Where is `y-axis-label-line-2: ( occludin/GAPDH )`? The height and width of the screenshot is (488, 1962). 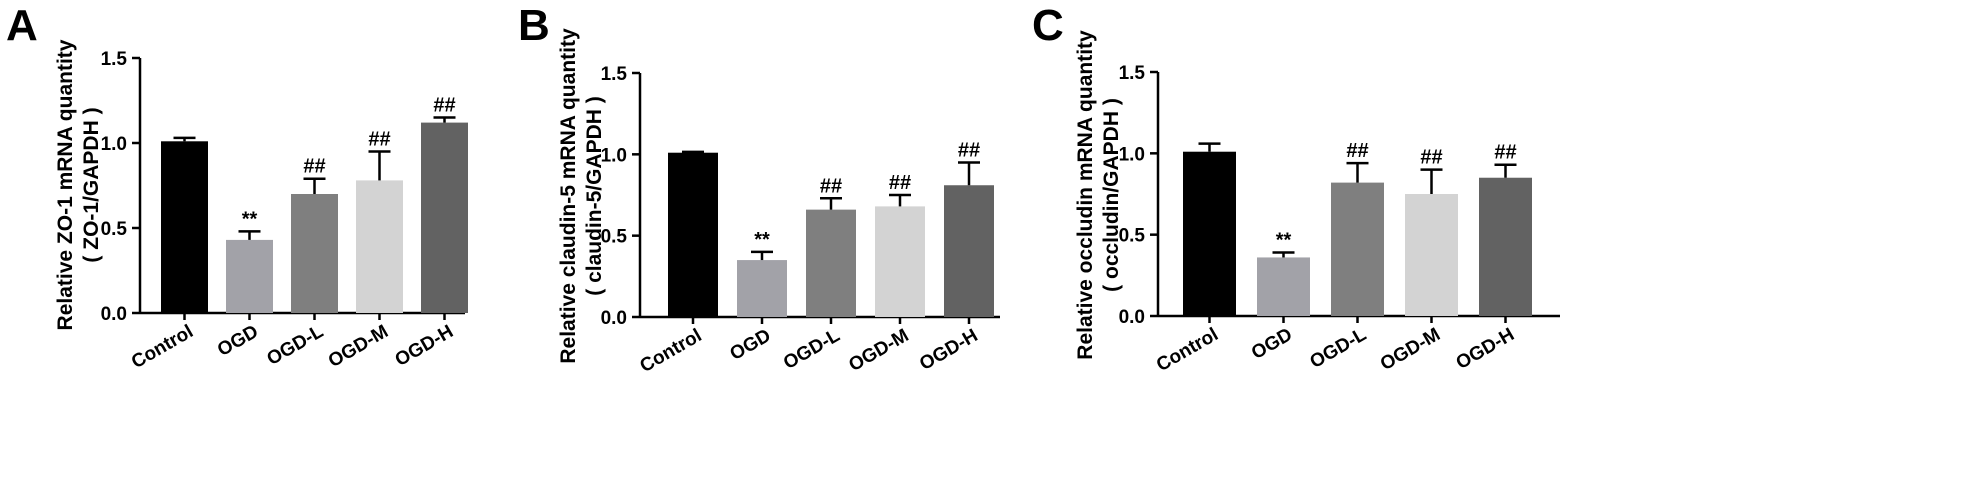
y-axis-label-line-2: ( occludin/GAPDH ) is located at coordinates (1111, 195).